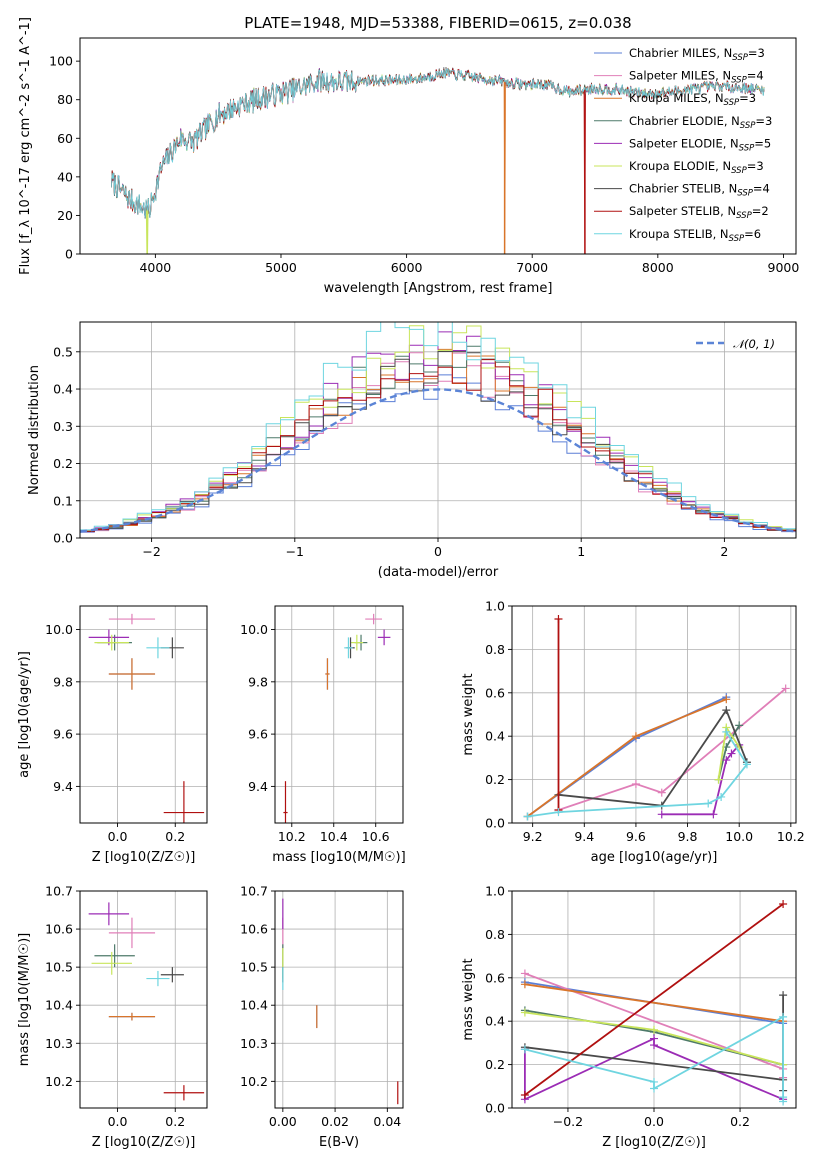  What do you see at coordinates (339, 1142) in the screenshot?
I see `x-axis-label: E(B-V)` at bounding box center [339, 1142].